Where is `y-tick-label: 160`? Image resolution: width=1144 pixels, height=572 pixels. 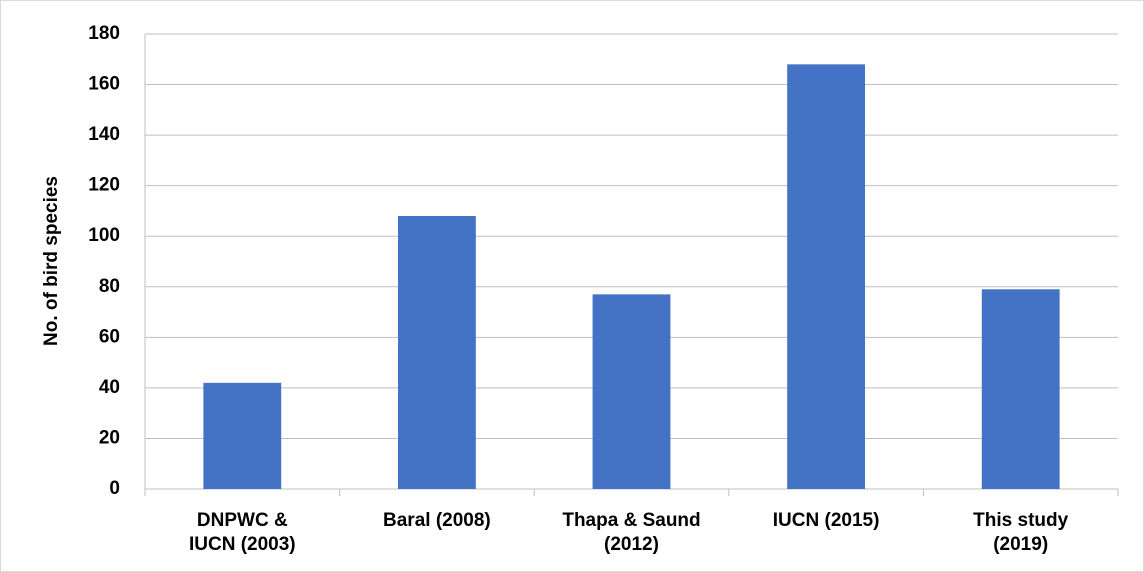 y-tick-label: 160 is located at coordinates (104, 84).